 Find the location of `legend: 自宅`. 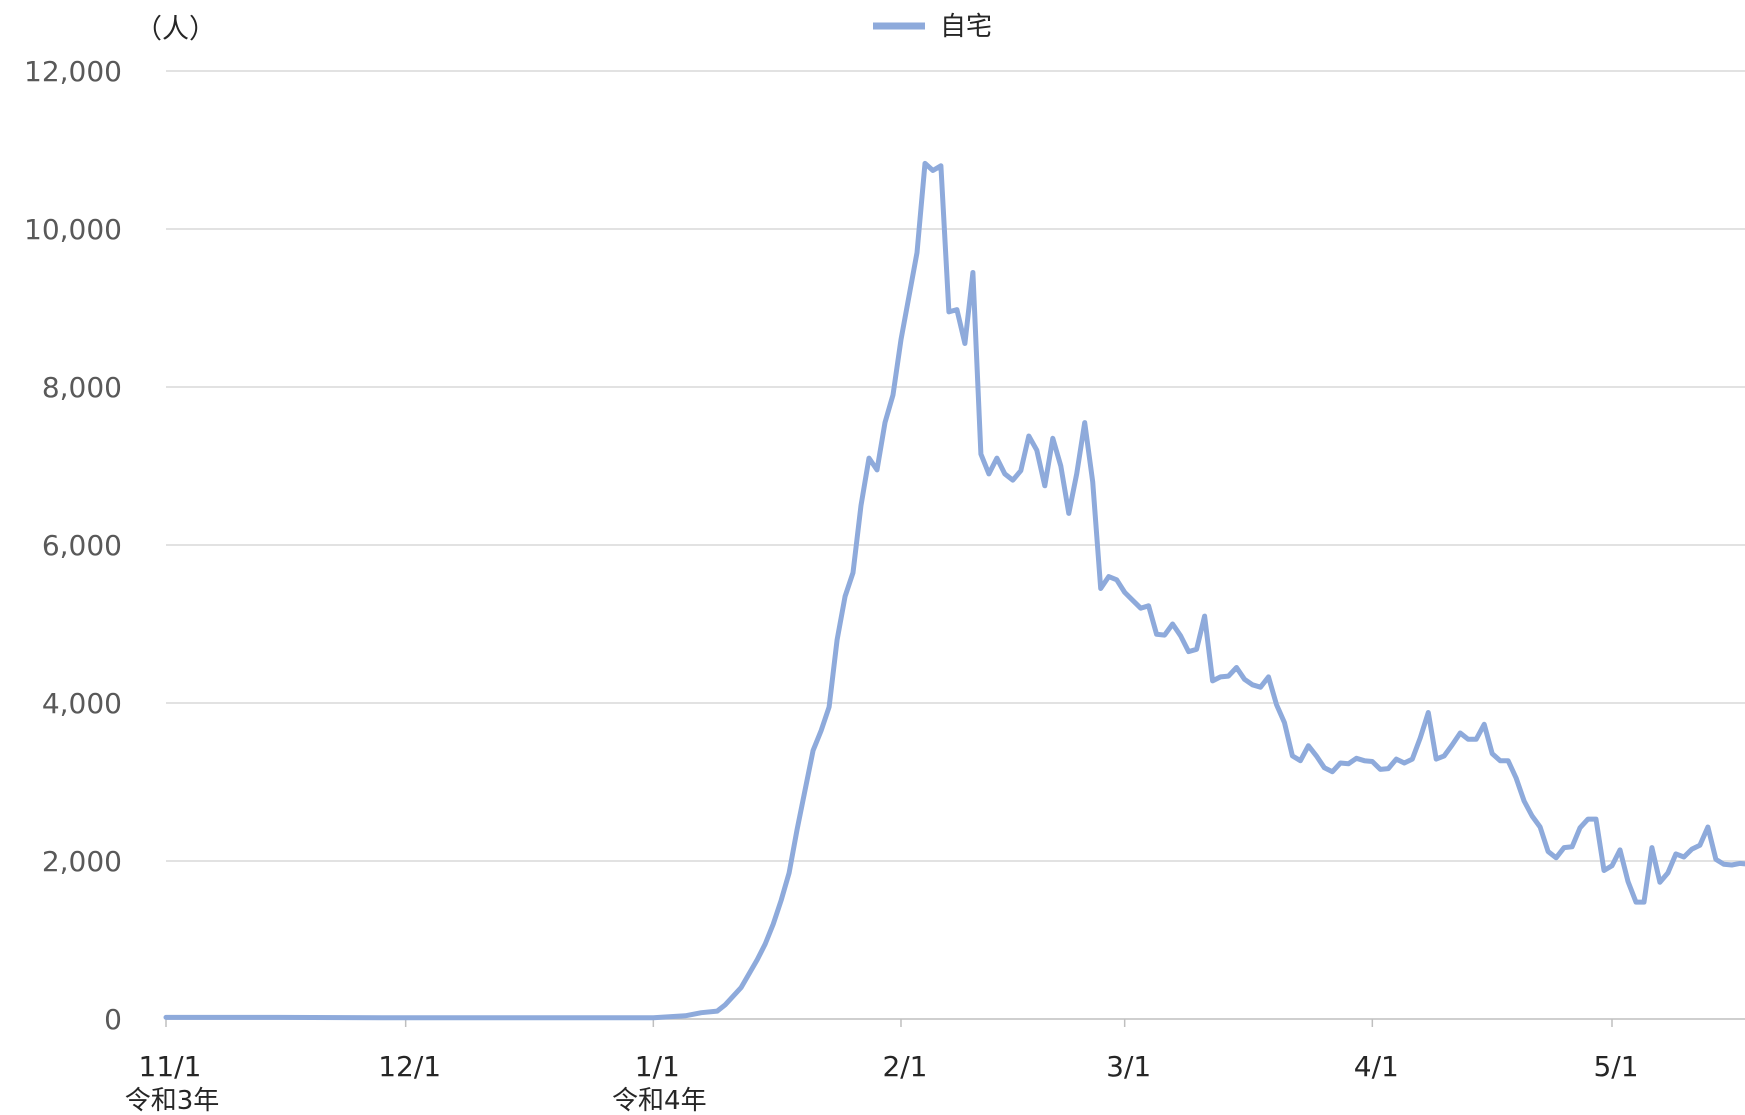

legend: 自宅 is located at coordinates (932, 27).